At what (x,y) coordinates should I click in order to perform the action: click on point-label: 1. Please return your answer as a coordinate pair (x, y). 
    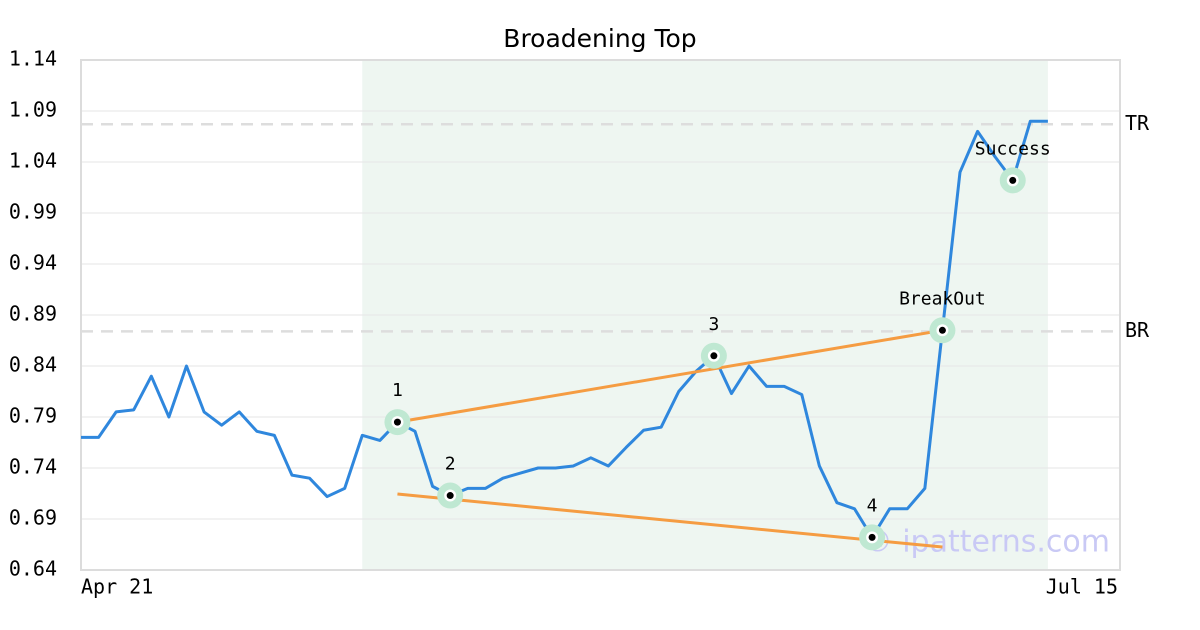
    Looking at the image, I should click on (397, 390).